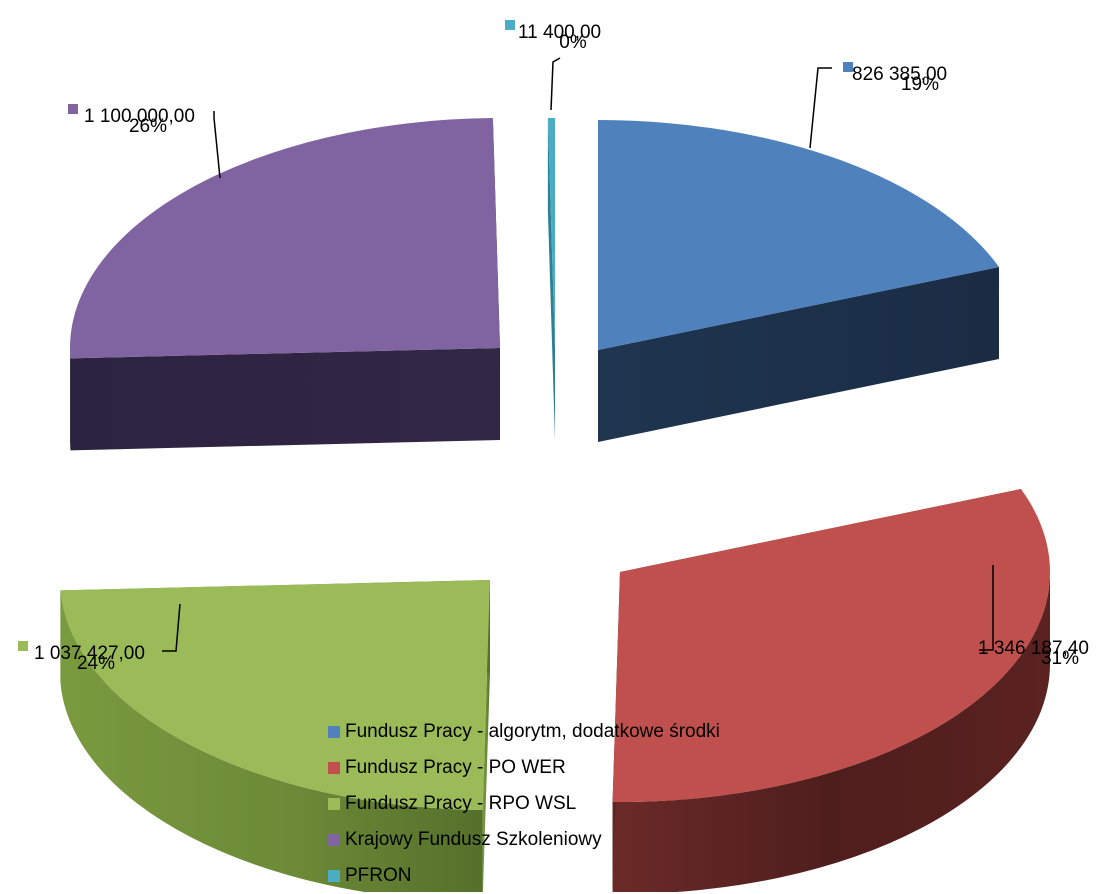 The height and width of the screenshot is (894, 1117). I want to click on legend-label-4: Krajowy Fundusz Szkoleniowy, so click(473, 840).